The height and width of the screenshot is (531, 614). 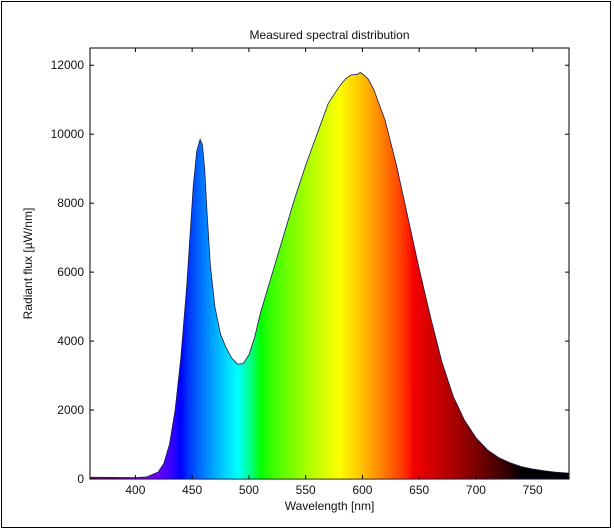 What do you see at coordinates (330, 506) in the screenshot?
I see `x-axis-label: Wavelength [nm]` at bounding box center [330, 506].